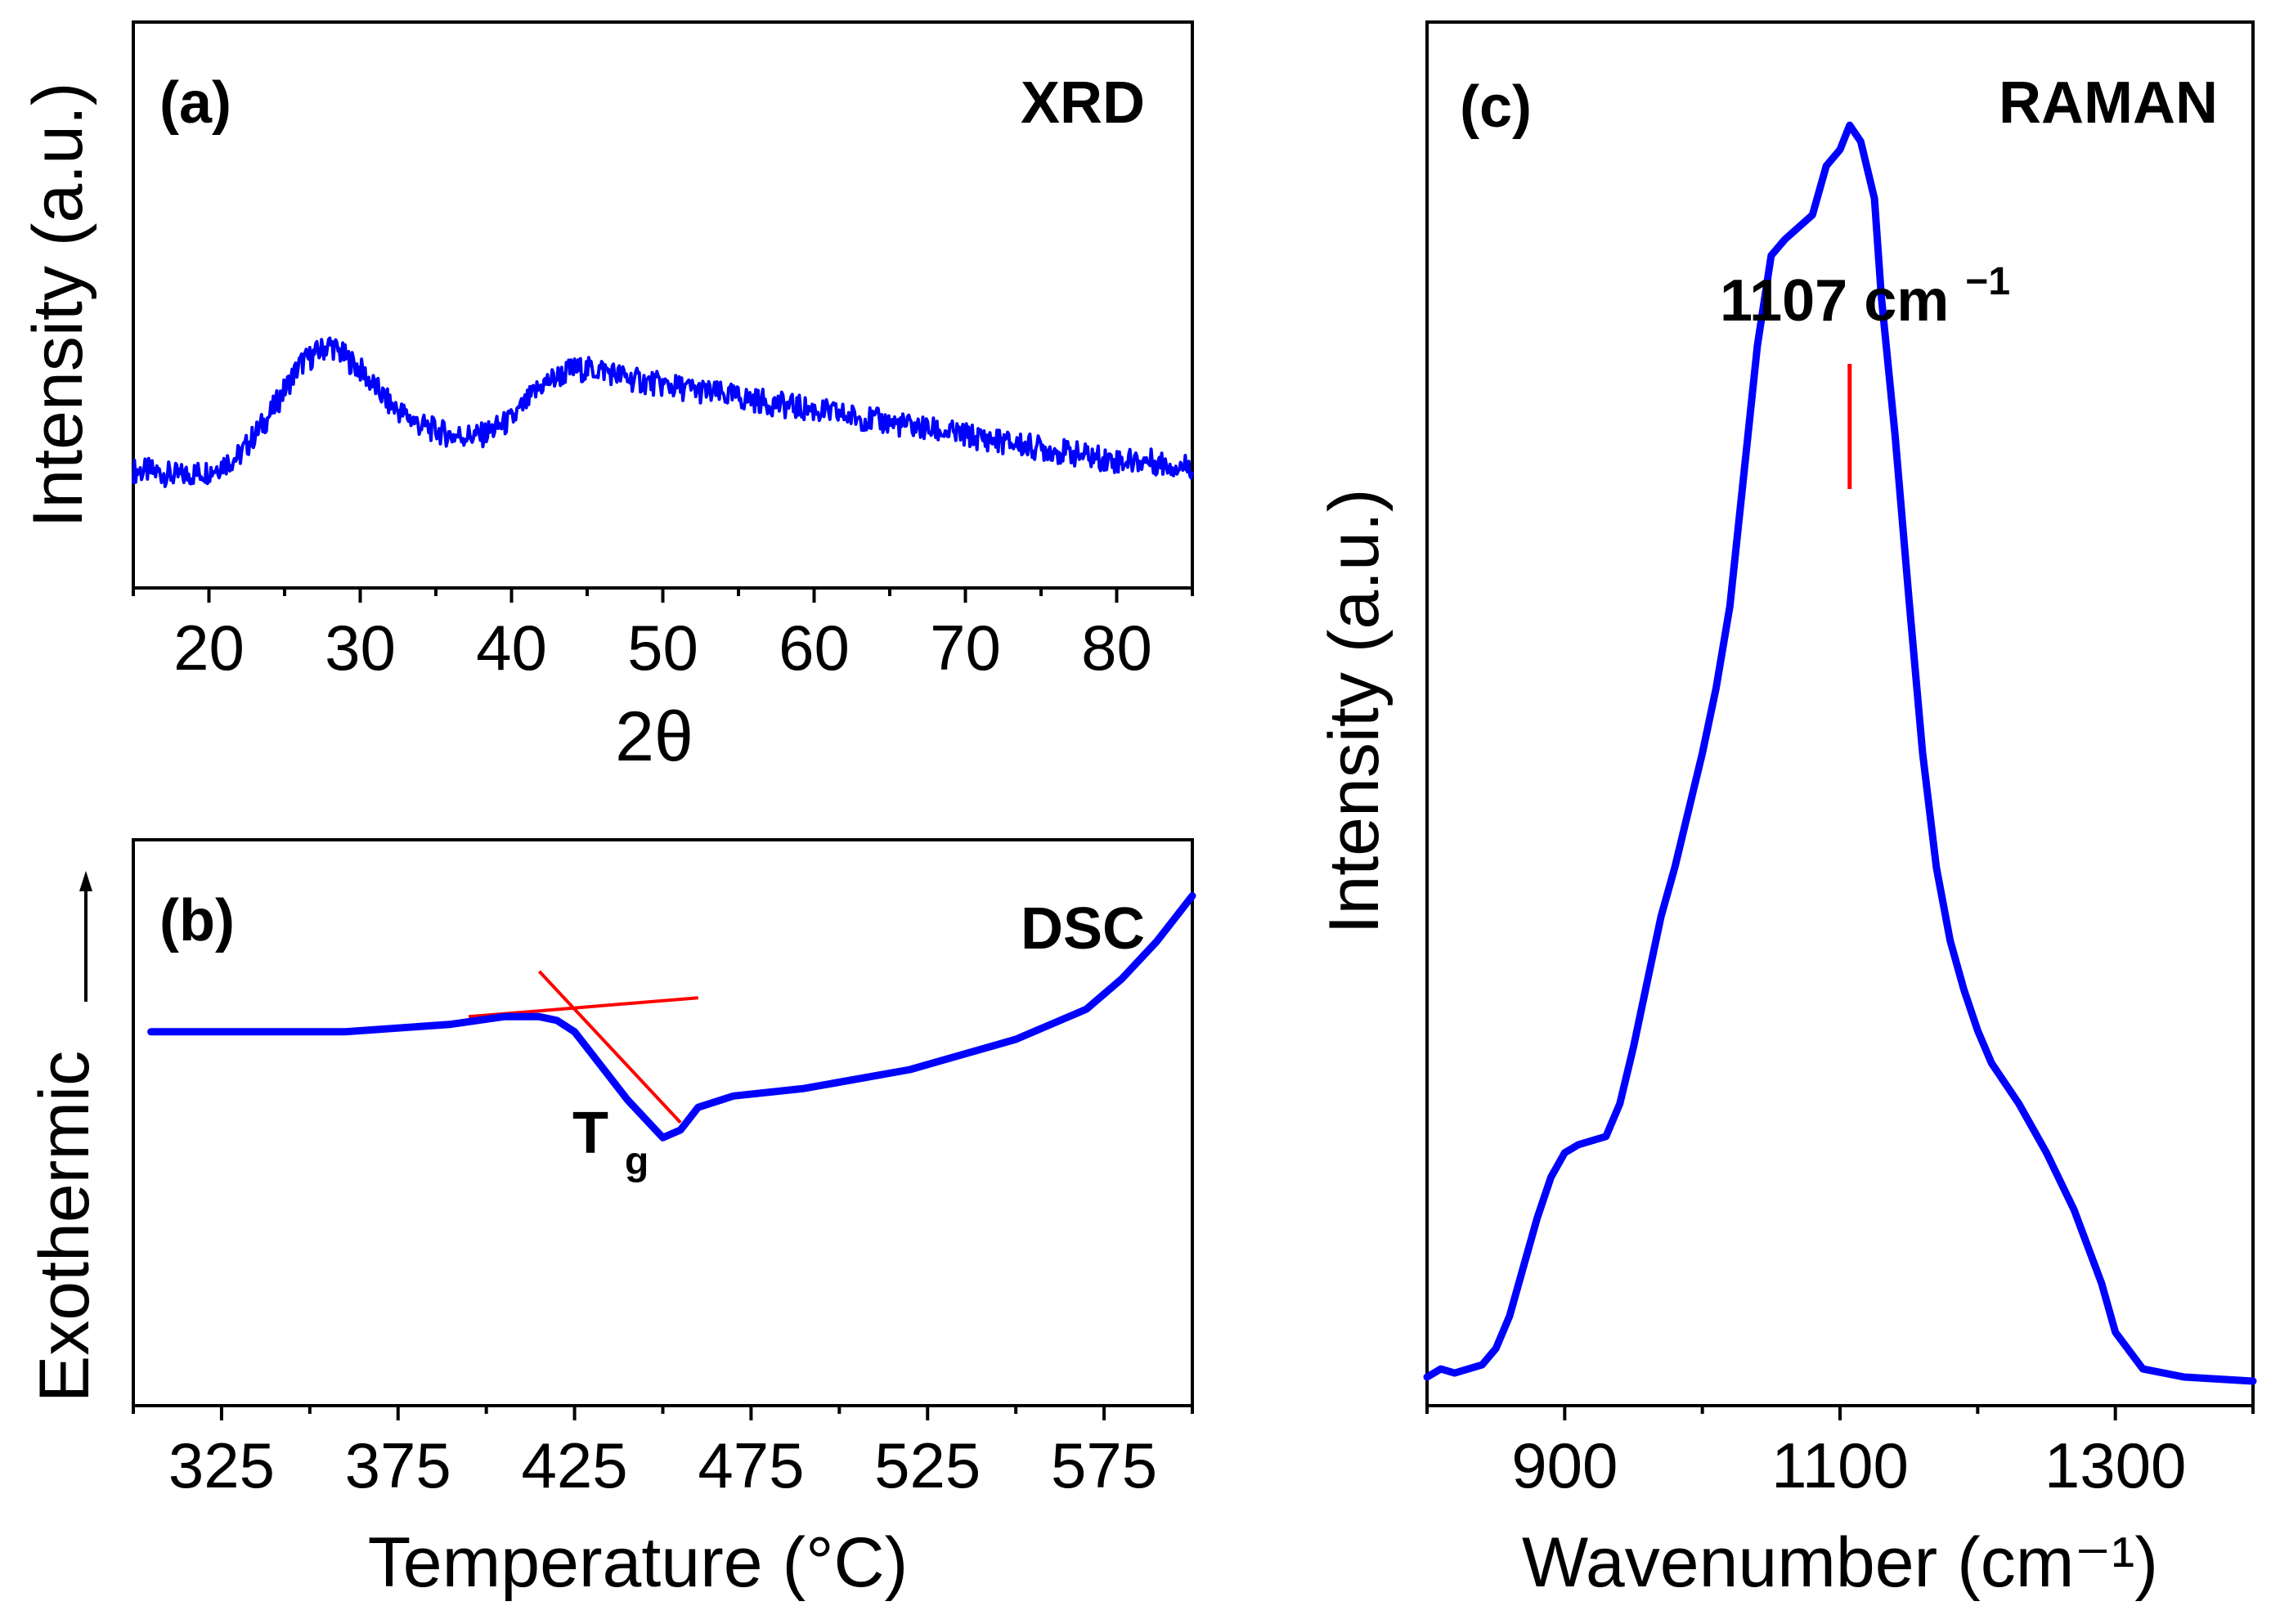 Image resolution: width=2271 pixels, height=1624 pixels. Describe the element at coordinates (64, 1227) in the screenshot. I see `dsc-y-axis-title: Exothermic` at that location.